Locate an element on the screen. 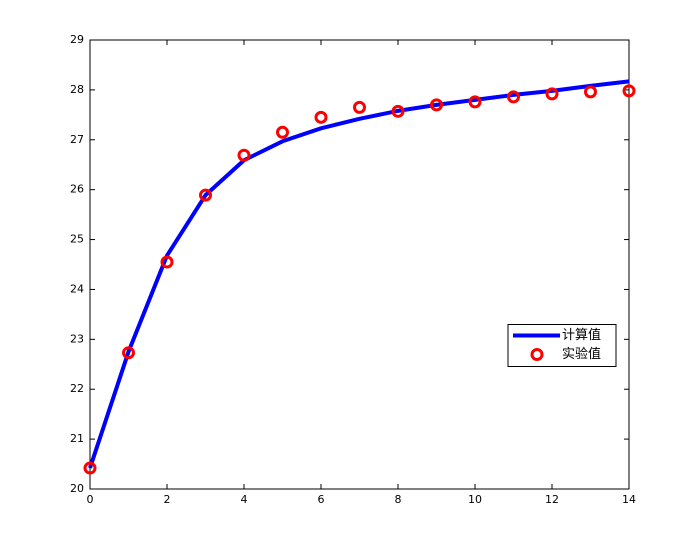  y-tick-label: 27 is located at coordinates (77, 139).